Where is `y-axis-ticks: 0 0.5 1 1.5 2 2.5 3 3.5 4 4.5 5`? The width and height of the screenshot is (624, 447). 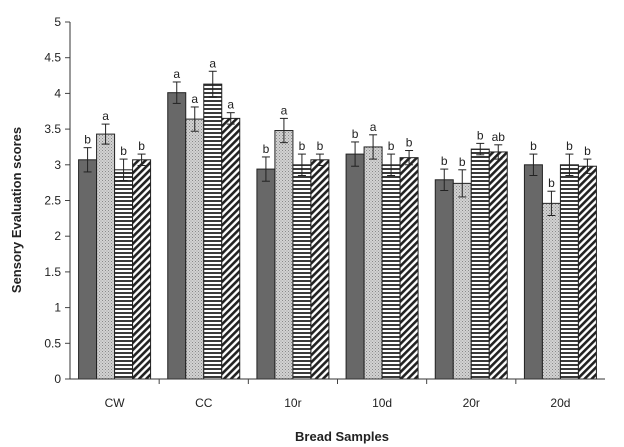
y-axis-ticks: 0 0.5 1 1.5 2 2.5 3 3.5 4 4.5 5 is located at coordinates (57, 200).